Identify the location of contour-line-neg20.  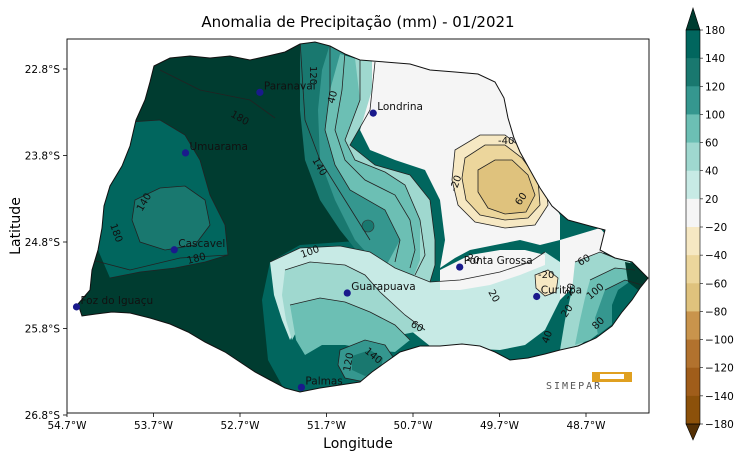
(500, 181).